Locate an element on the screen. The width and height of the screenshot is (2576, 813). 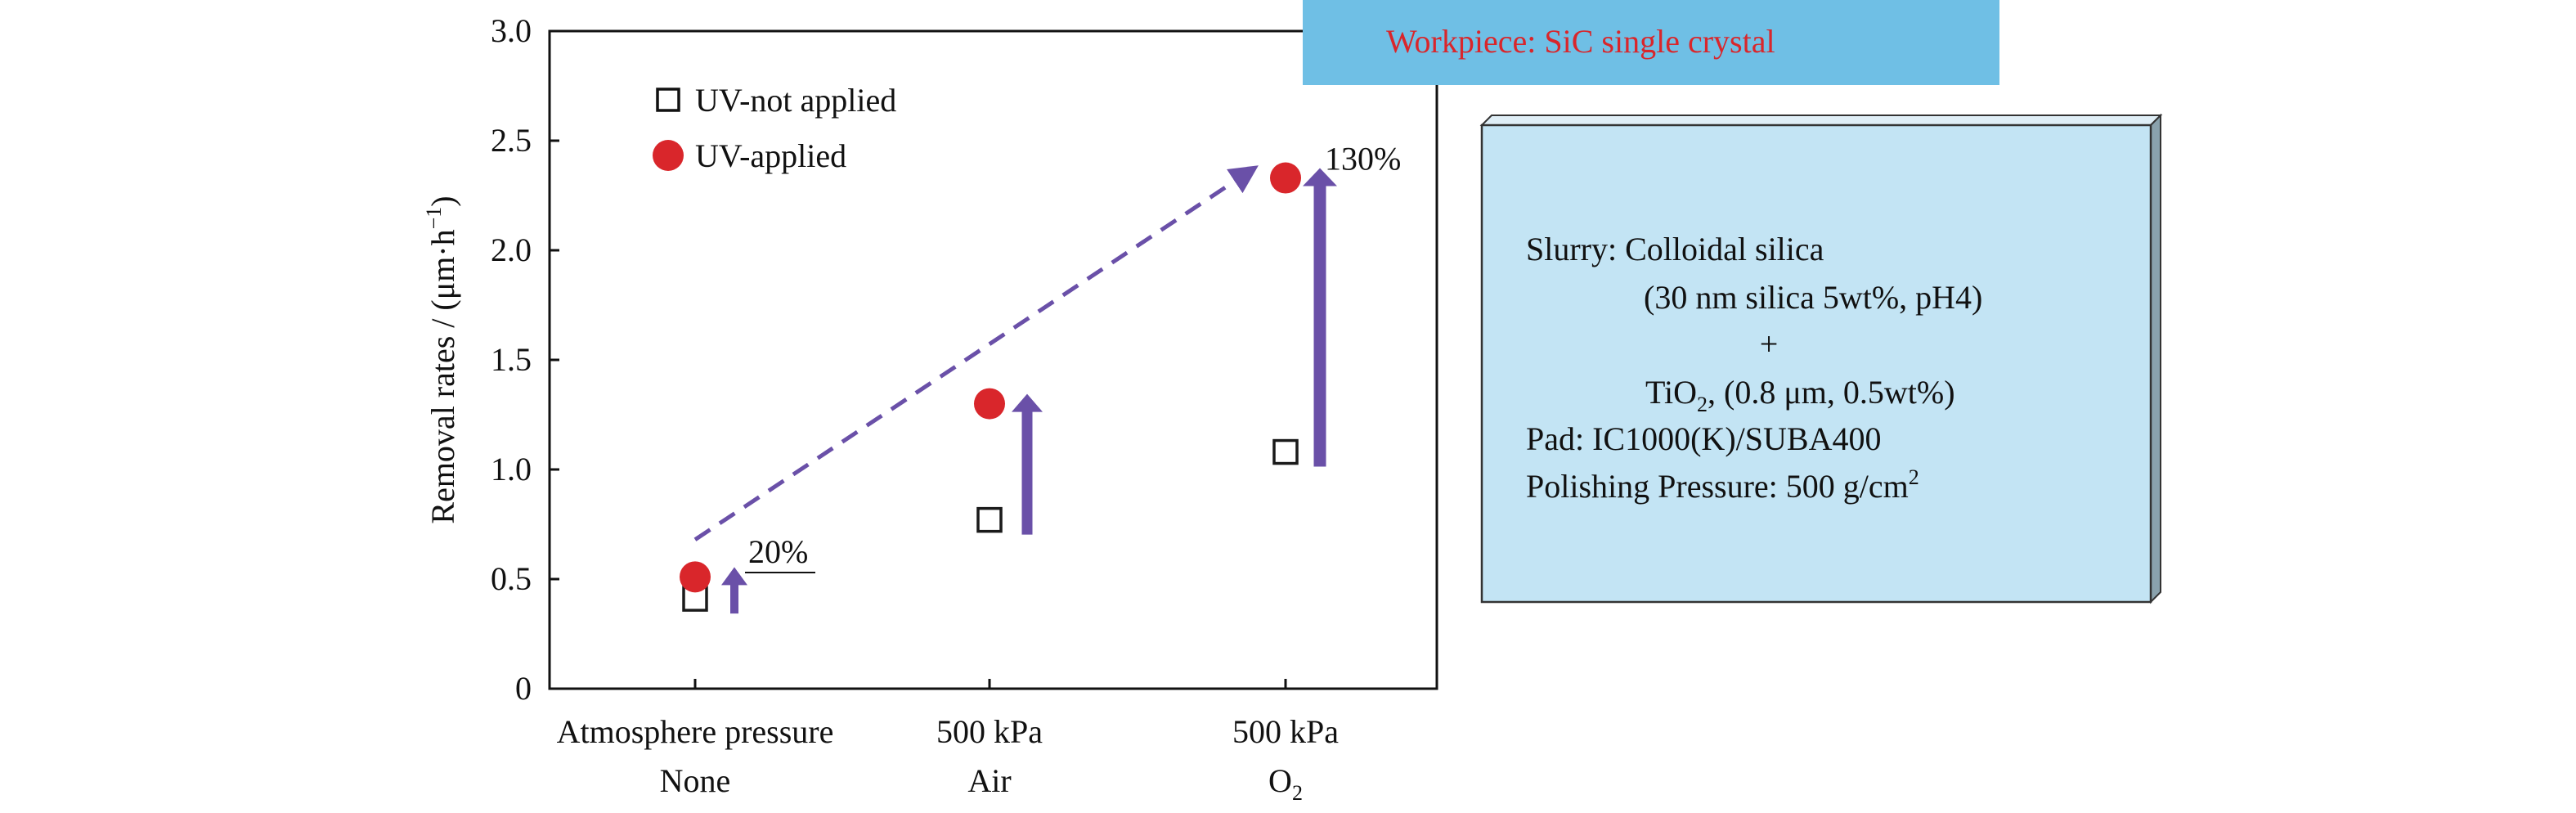
condition-line-plus: + is located at coordinates (1769, 344).